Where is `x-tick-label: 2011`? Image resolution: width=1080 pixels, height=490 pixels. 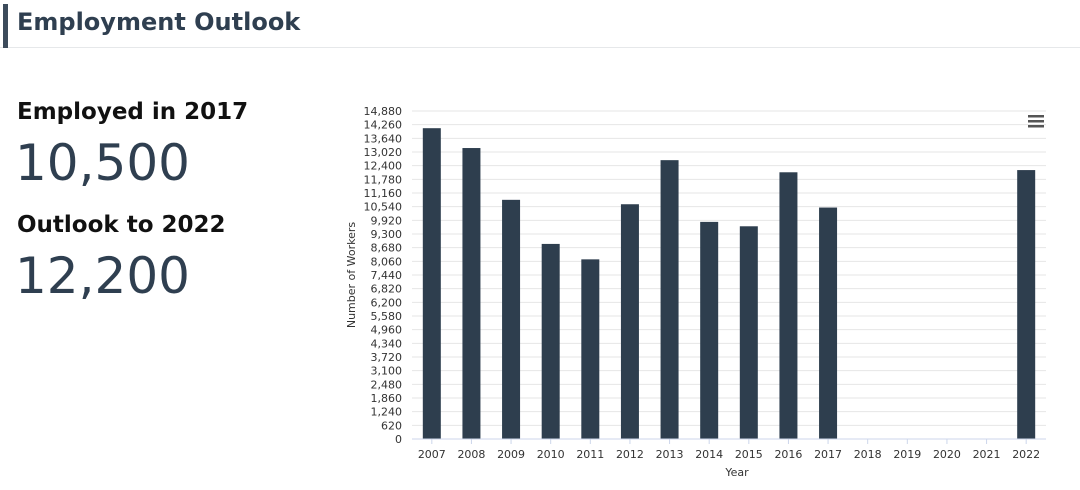
x-tick-label: 2011 is located at coordinates (590, 454).